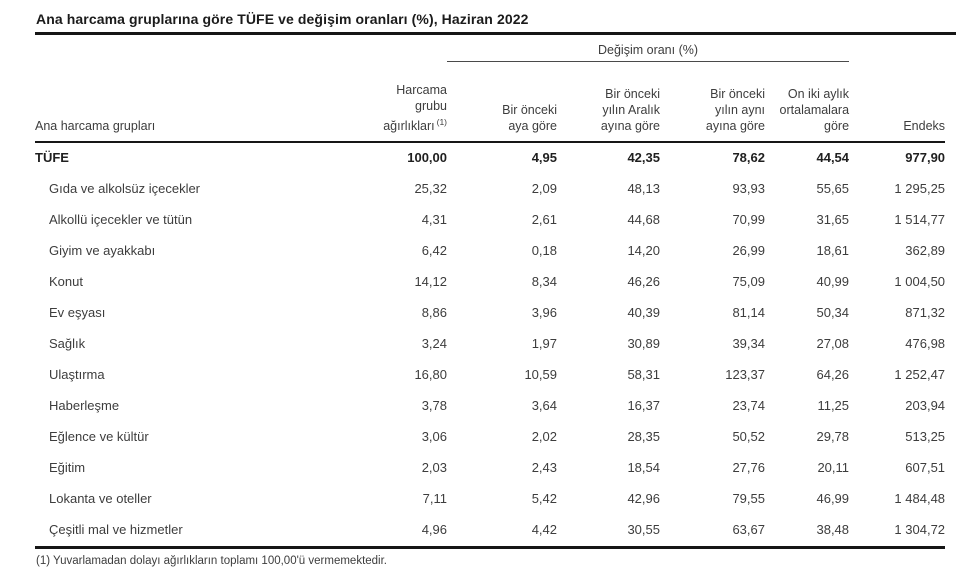  Describe the element at coordinates (99, 437) in the screenshot. I see `row-label: Eğlence ve kültür` at that location.